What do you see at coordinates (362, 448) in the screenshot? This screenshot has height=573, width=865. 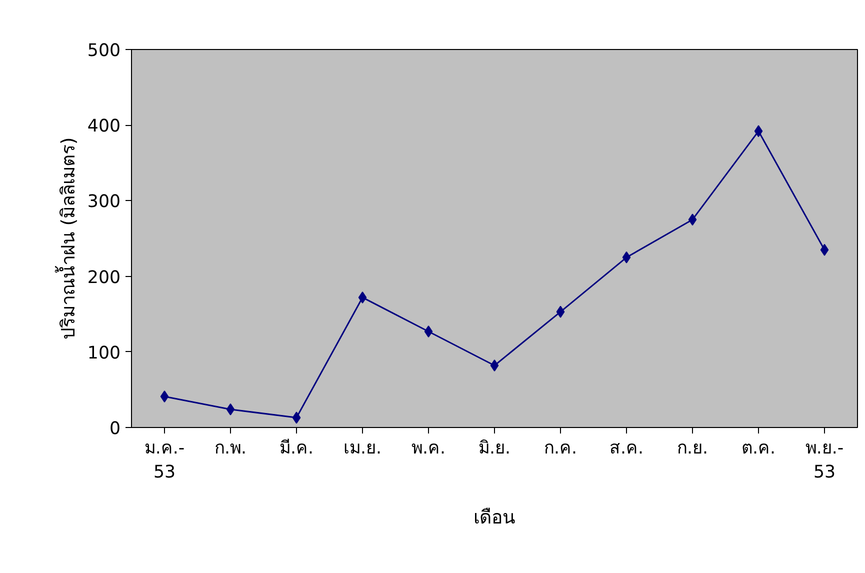 I see `x-tick-label: เม.ย.` at bounding box center [362, 448].